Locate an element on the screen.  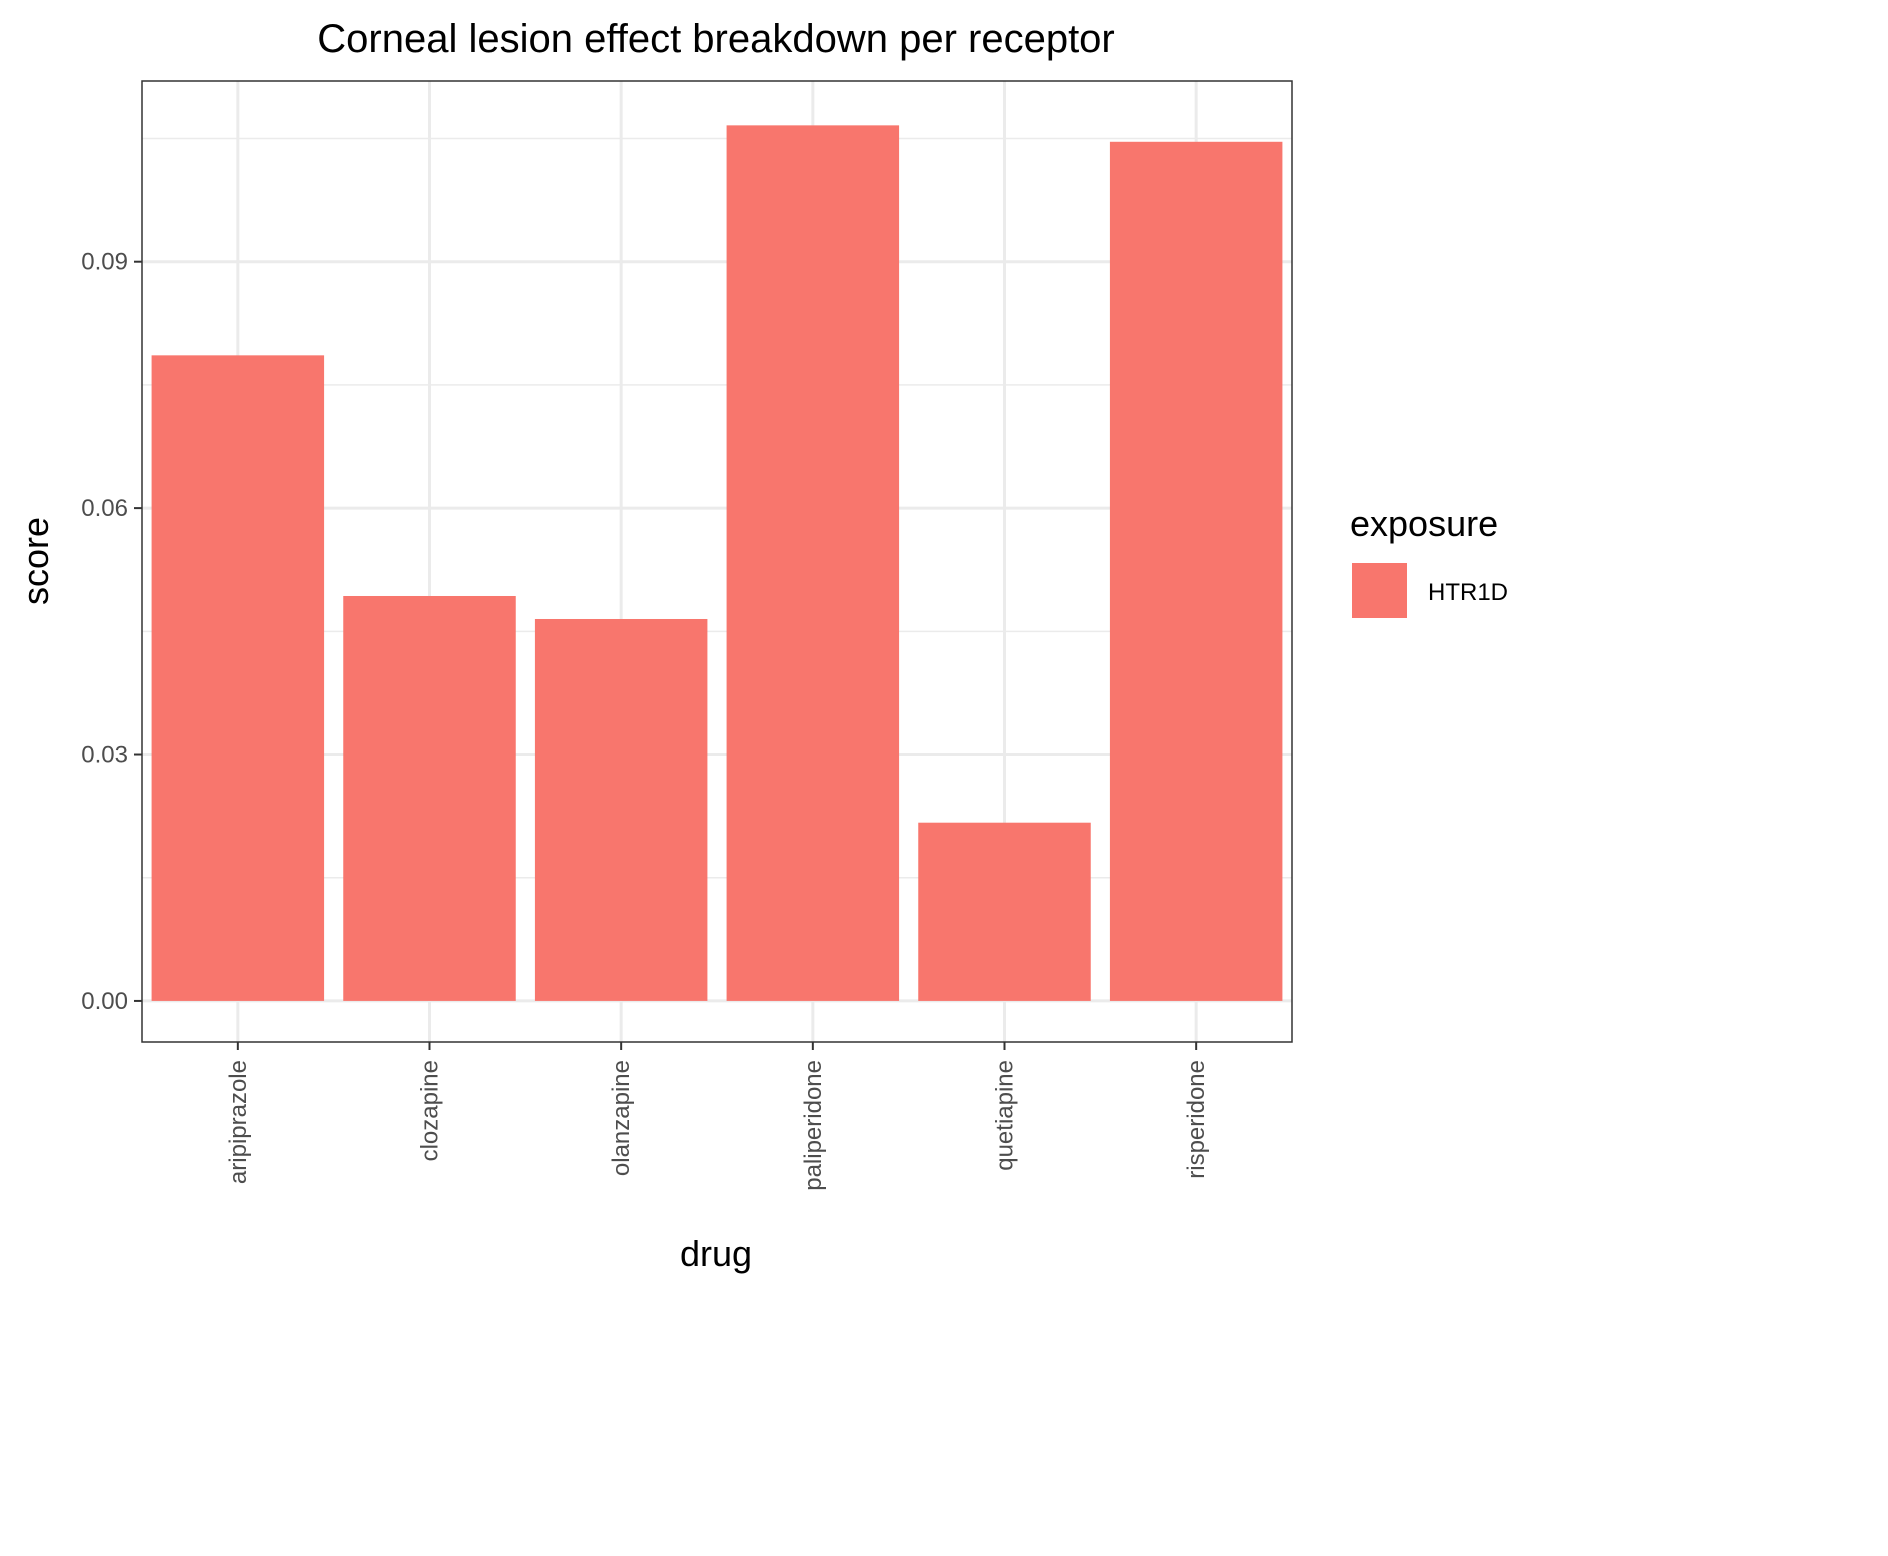
x-tick-label: olanzapine is located at coordinates (621, 1118).